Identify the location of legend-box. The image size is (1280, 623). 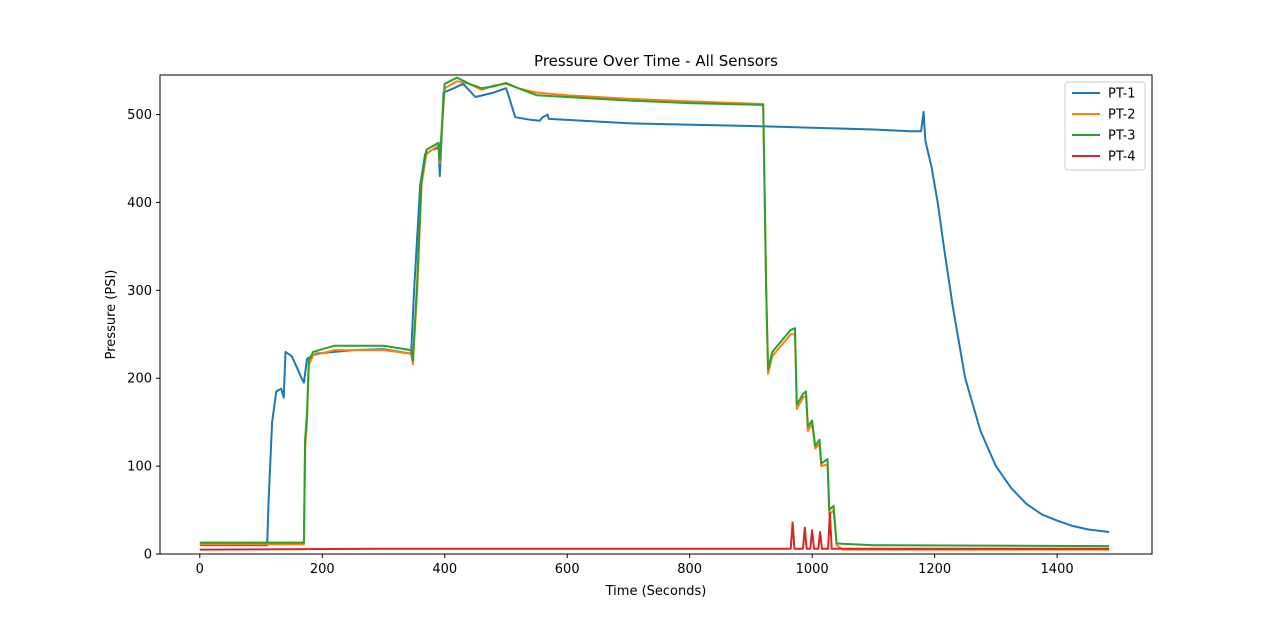
(1105, 126).